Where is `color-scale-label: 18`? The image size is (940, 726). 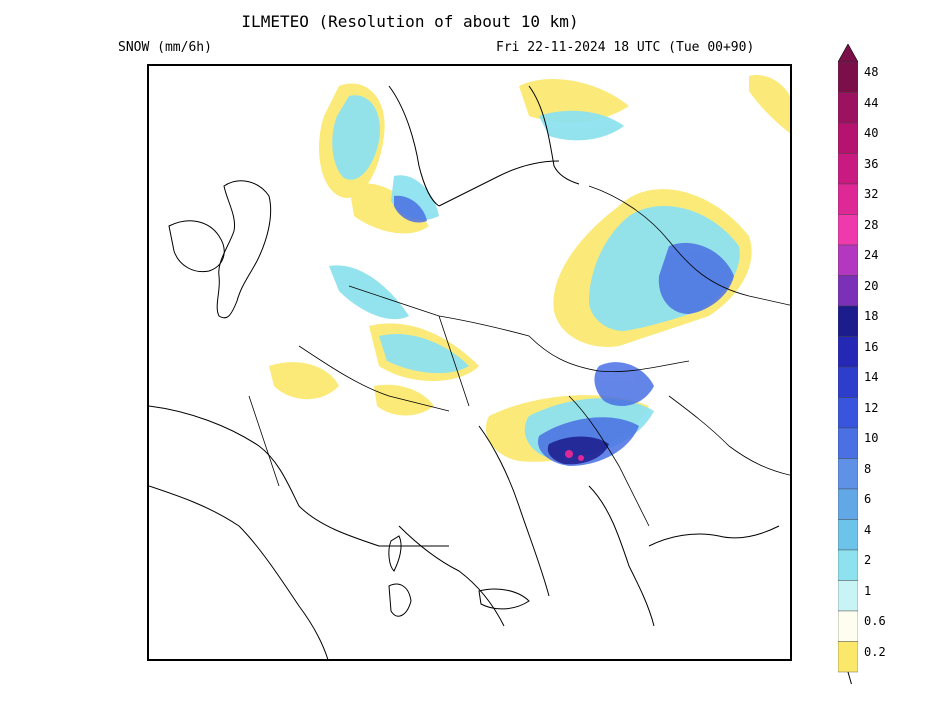
color-scale-label: 18 is located at coordinates (871, 316).